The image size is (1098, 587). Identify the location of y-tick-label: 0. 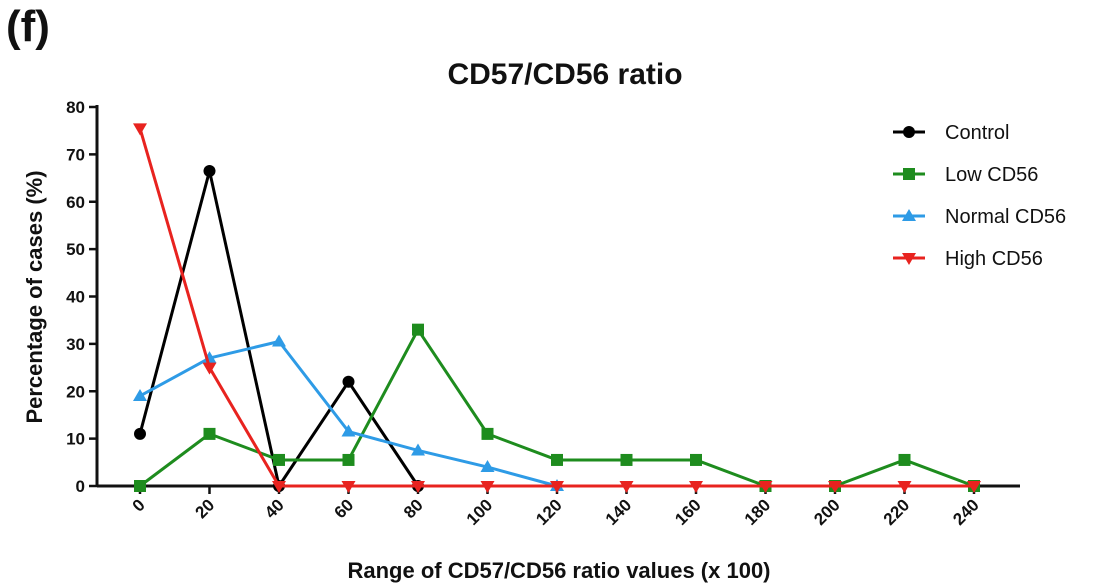
(80, 486).